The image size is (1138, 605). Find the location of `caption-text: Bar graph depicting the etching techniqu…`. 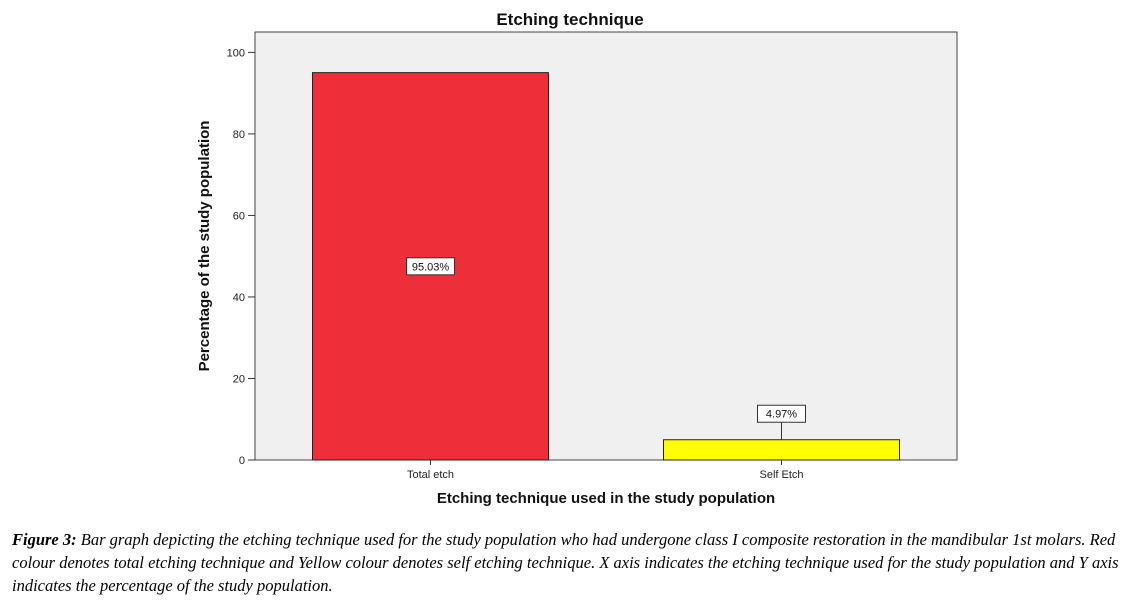

caption-text: Bar graph depicting the etching techniqu… is located at coordinates (565, 562).